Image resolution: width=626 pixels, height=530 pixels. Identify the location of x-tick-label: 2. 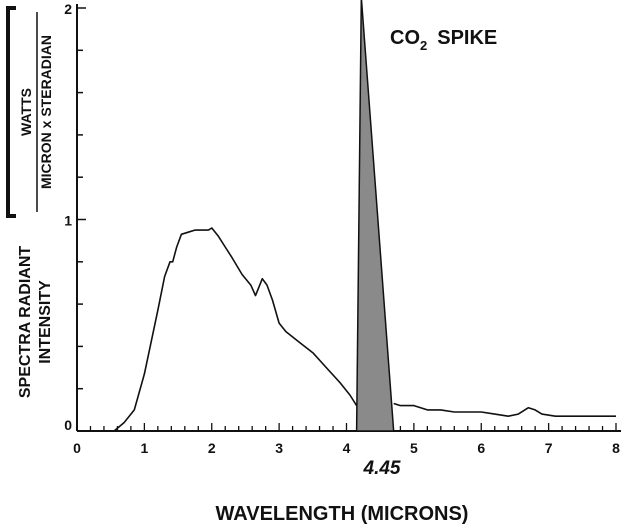
(212, 448).